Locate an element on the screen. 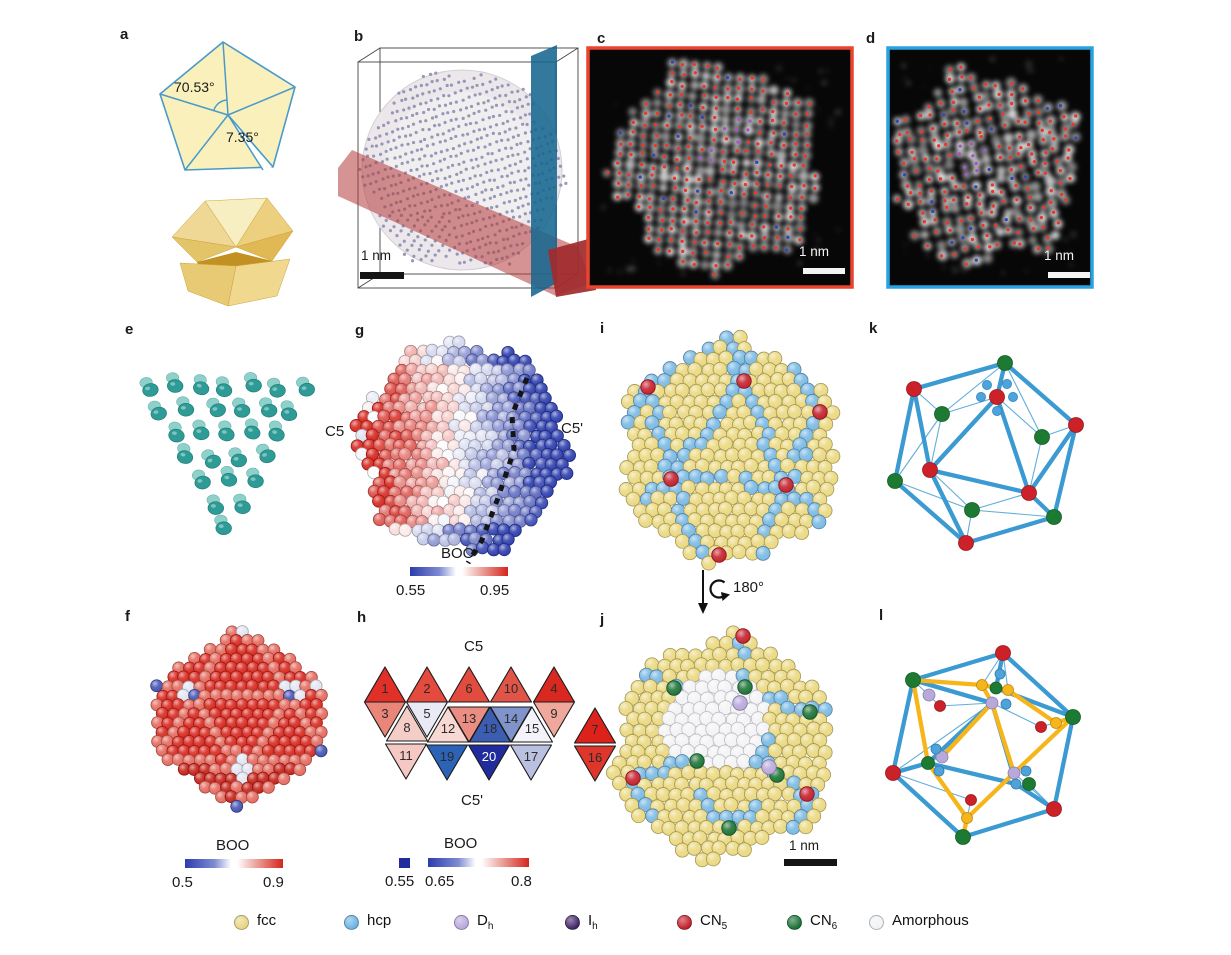 Image resolution: width=1231 pixels, height=955 pixels. pentagon-angle-small: 7.35° is located at coordinates (242, 137).